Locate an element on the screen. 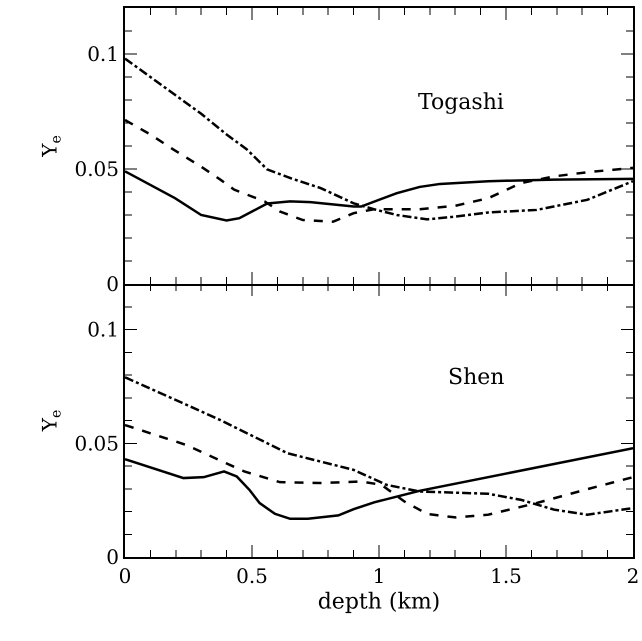  annotation: Shen is located at coordinates (476, 377).